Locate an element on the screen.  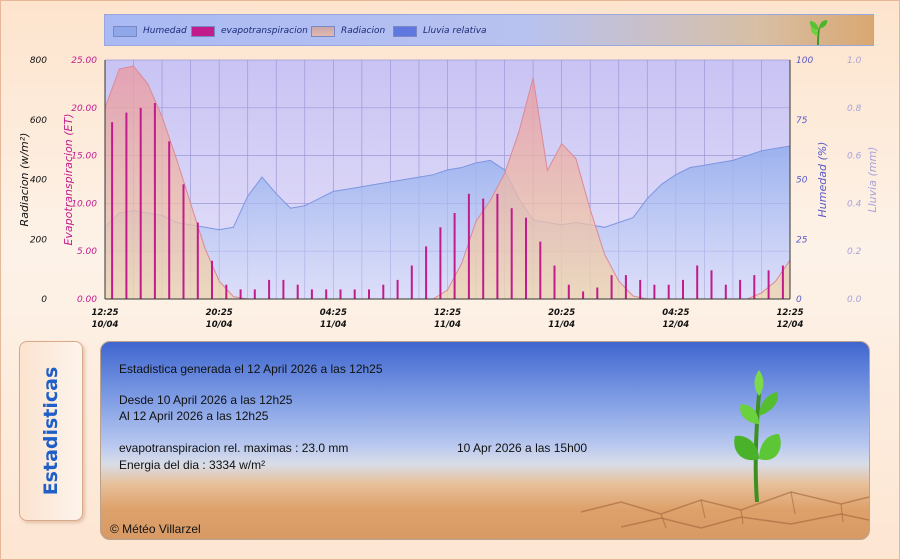
stats-tab-label: Estadisticas is located at coordinates (51, 431).